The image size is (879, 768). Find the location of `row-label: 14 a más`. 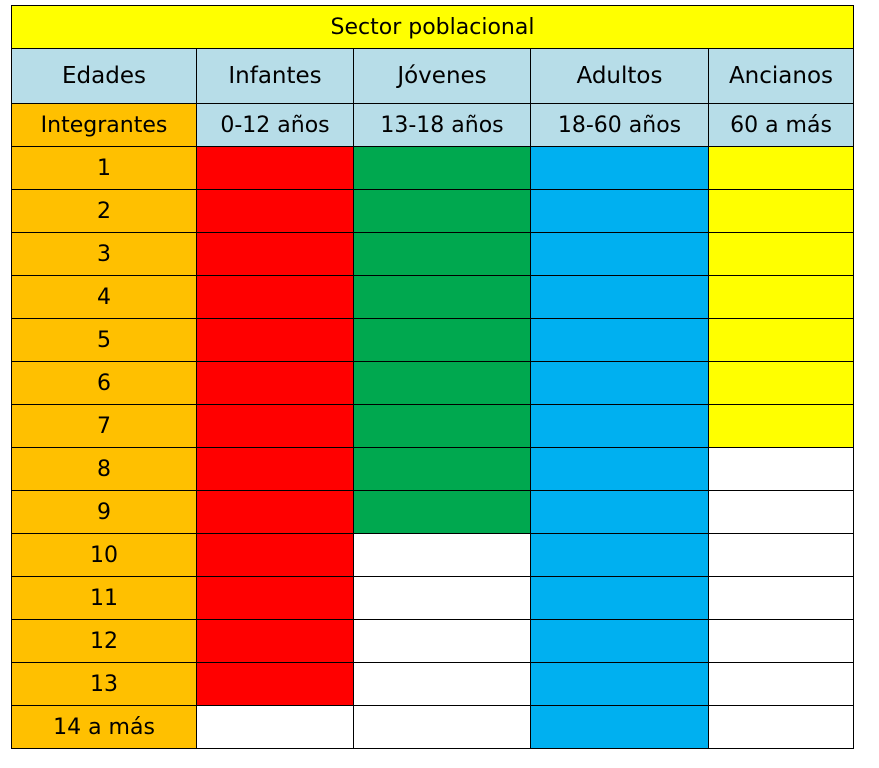

row-label: 14 a más is located at coordinates (104, 727).